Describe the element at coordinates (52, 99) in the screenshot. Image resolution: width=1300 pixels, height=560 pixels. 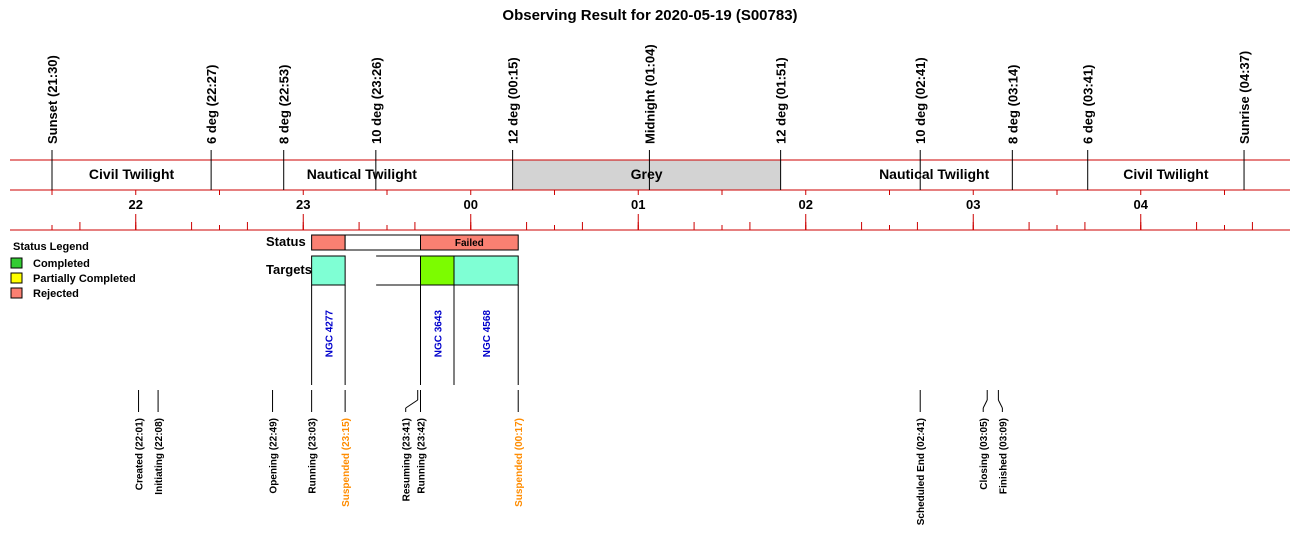
I see `sky-event-label: Sunset (21:30)` at that location.